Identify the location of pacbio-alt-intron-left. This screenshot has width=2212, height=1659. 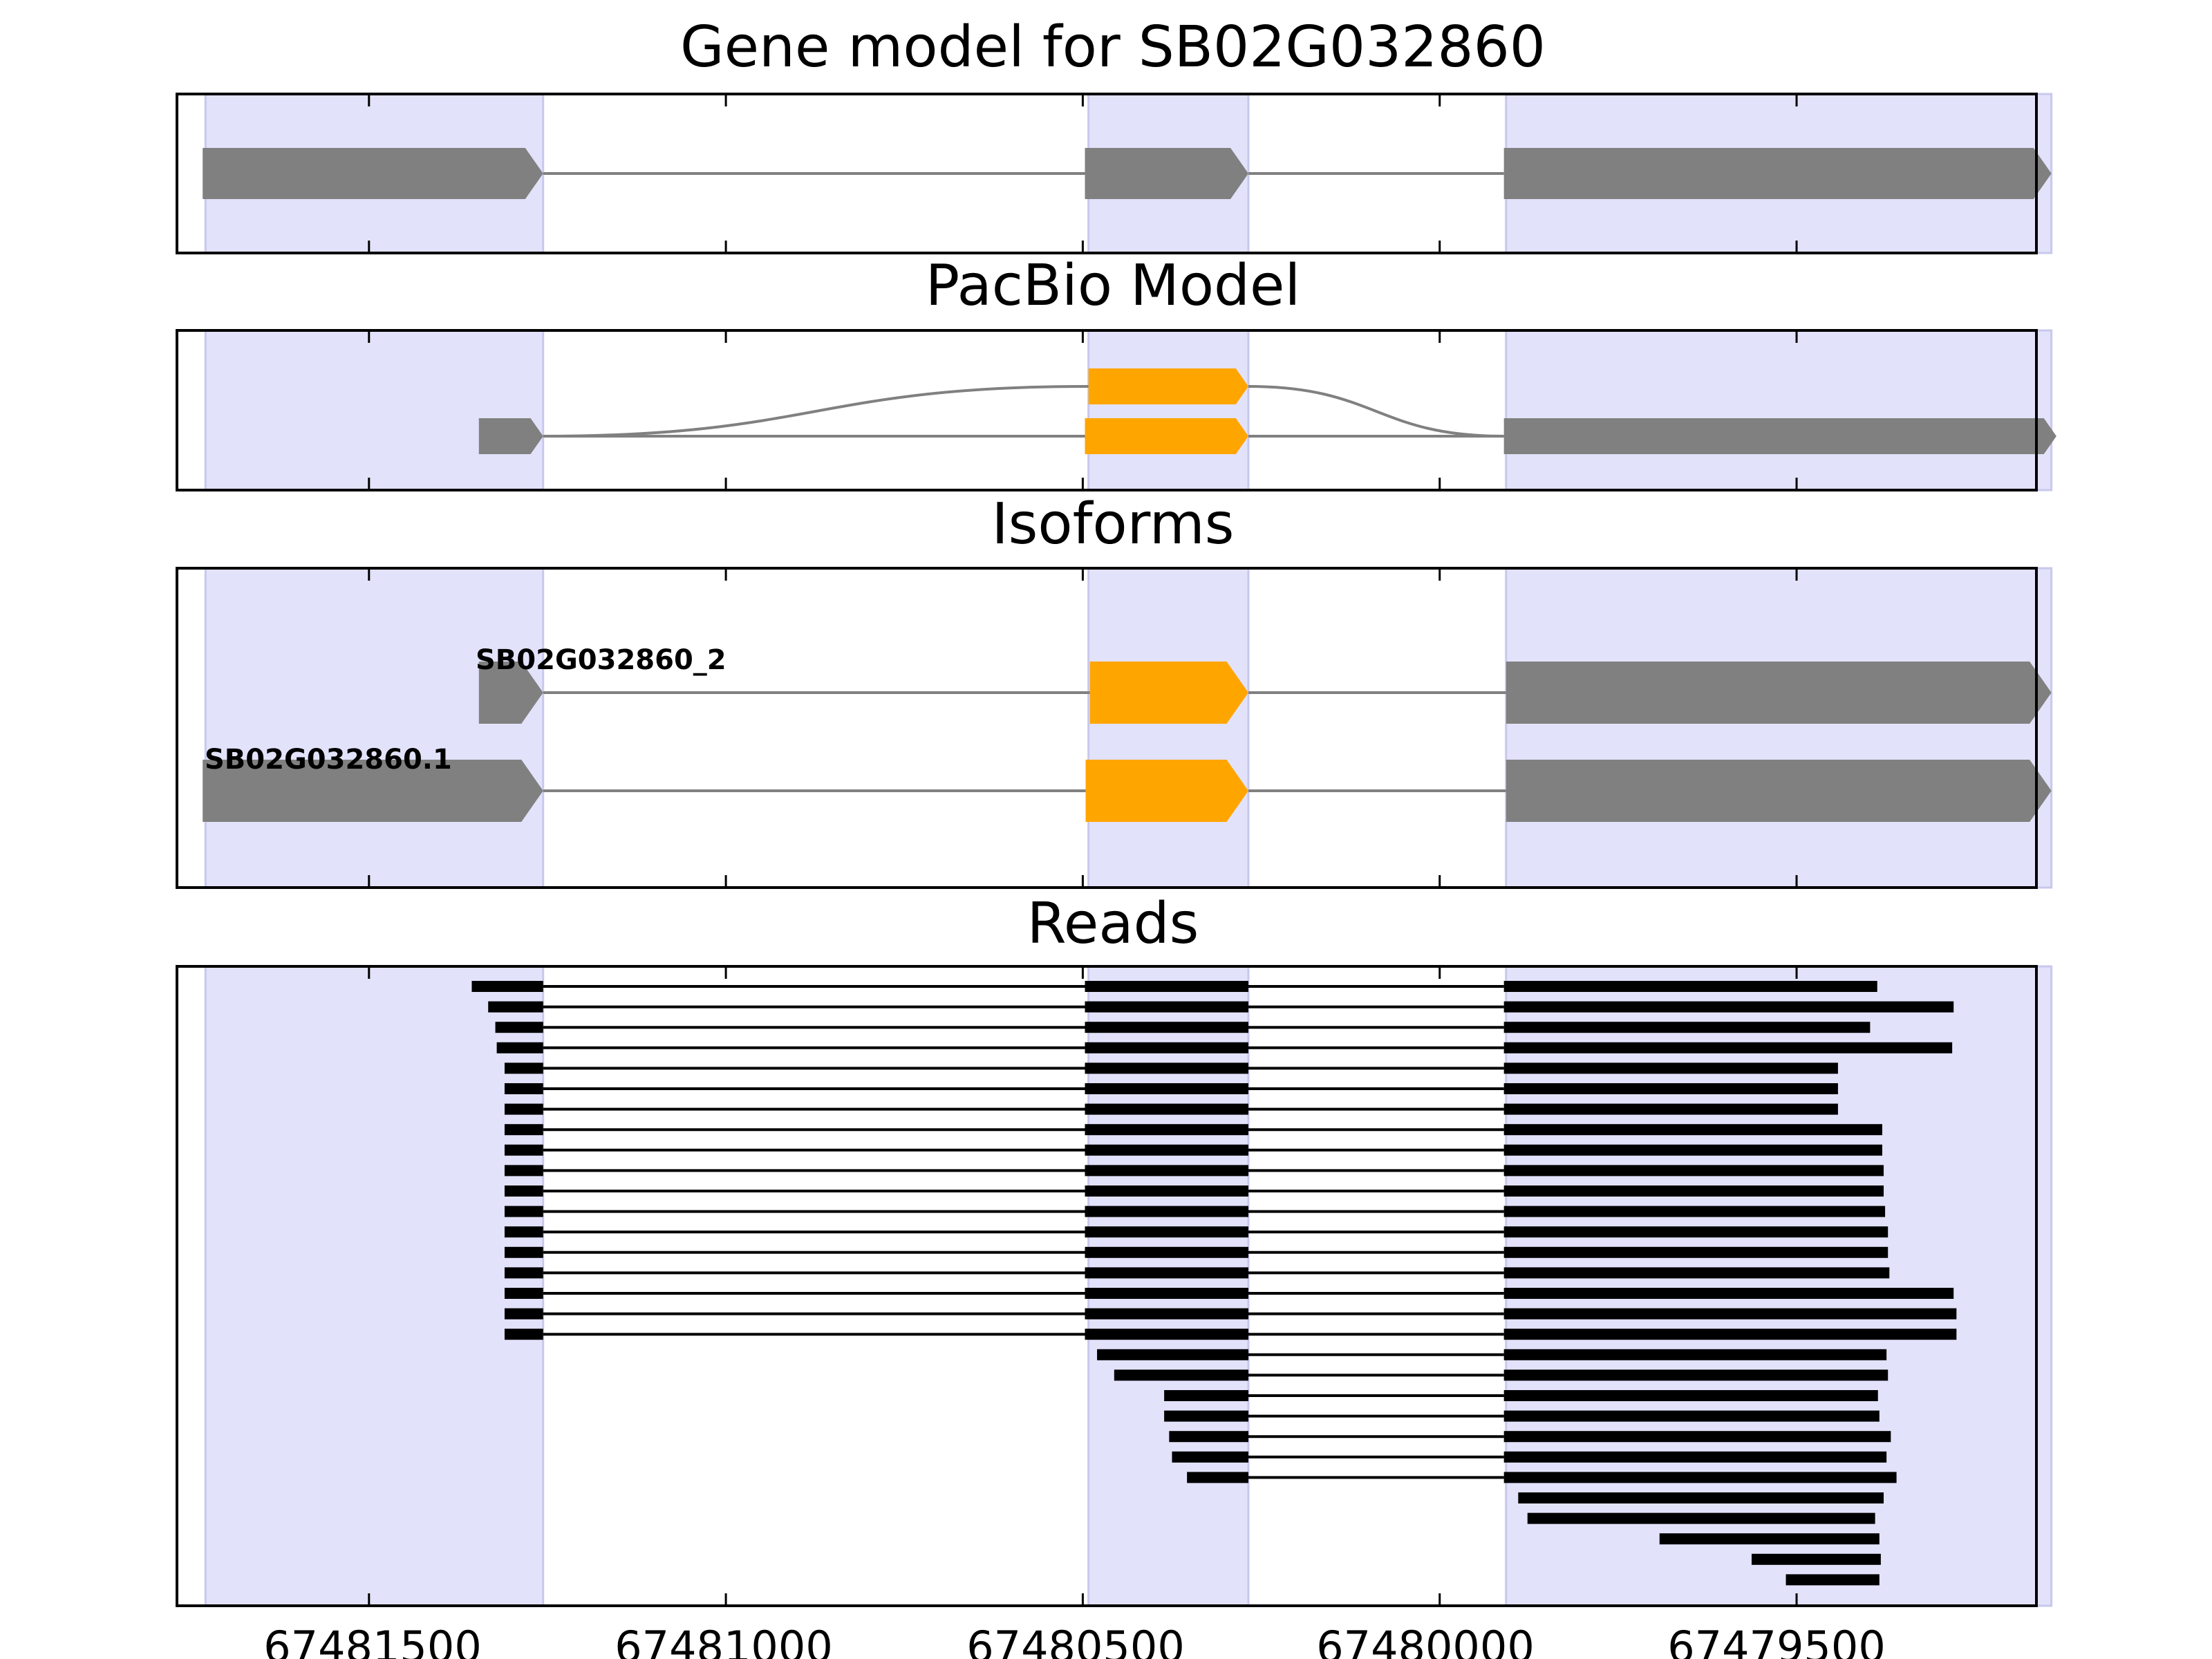
(816, 412).